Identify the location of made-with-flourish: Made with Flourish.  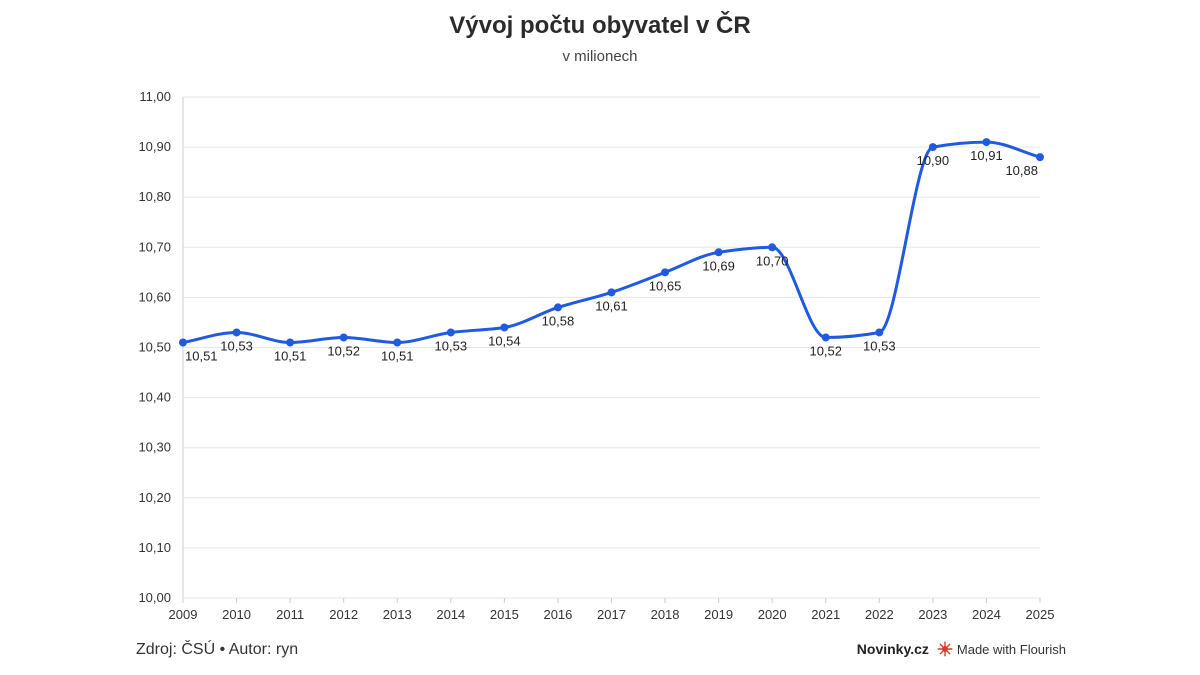
(1011, 649).